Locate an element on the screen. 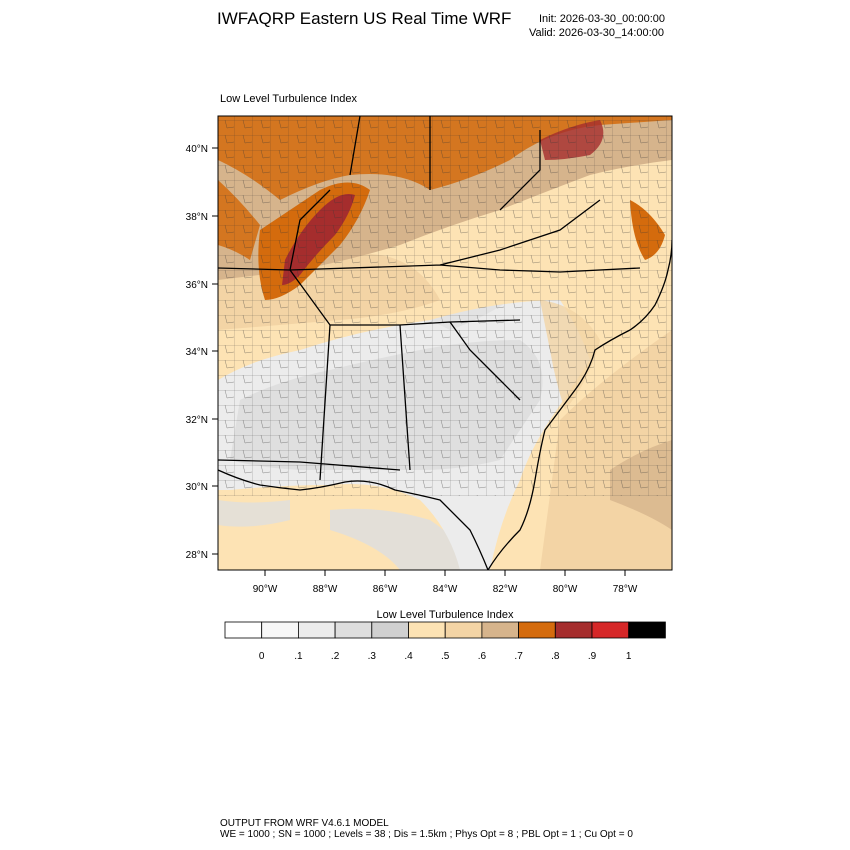  init-time: Init: 2026-03-30_00:00:00 is located at coordinates (602, 19).